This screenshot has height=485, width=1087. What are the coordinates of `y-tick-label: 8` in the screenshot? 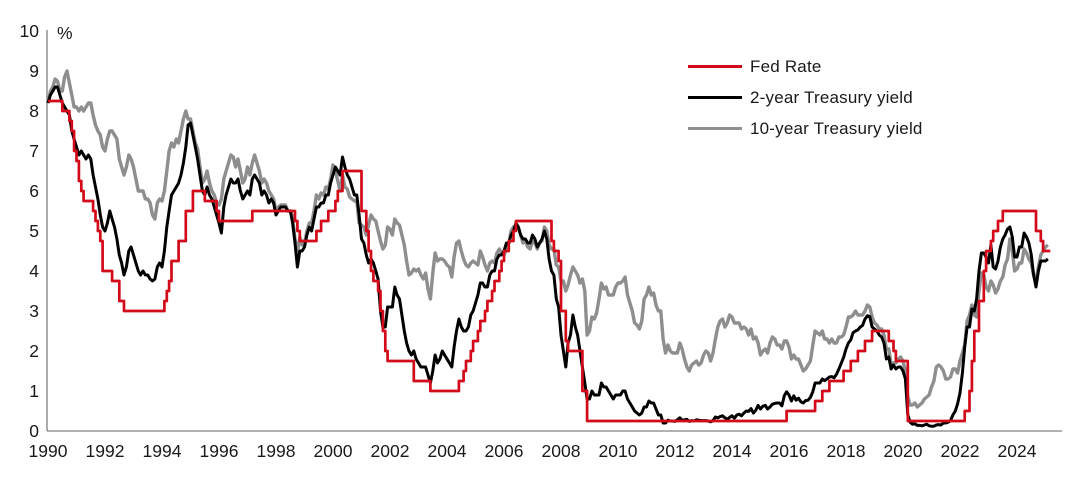 It's located at (34, 111).